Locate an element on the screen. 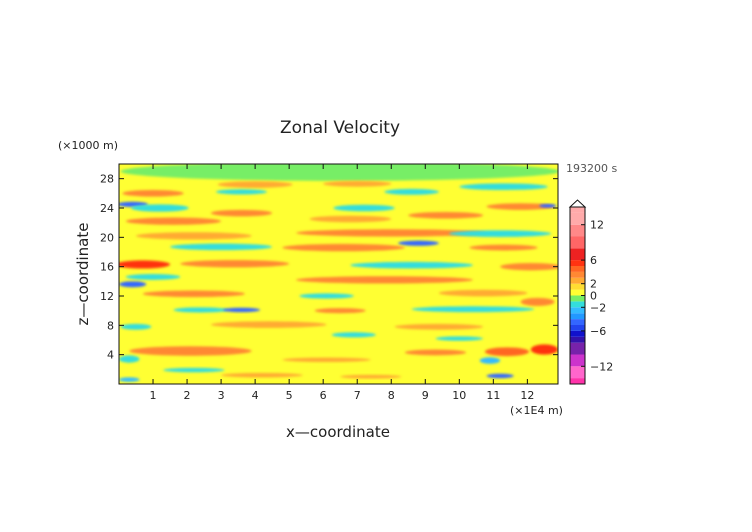  colorbar-extend-arrow is located at coordinates (577, 203).